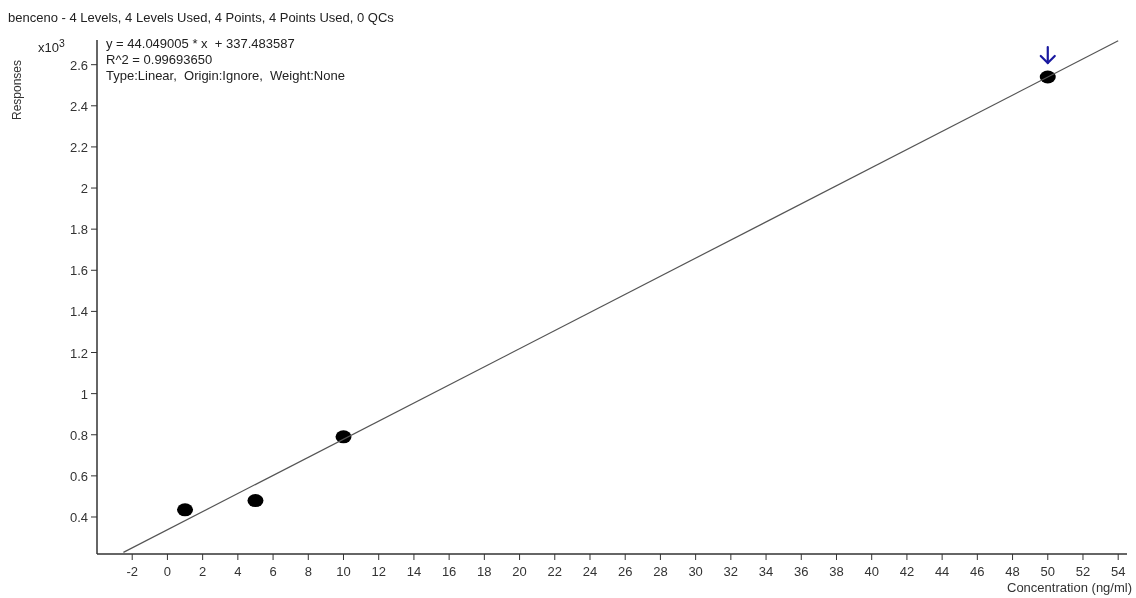 The image size is (1136, 598). I want to click on x-tick-label: 54, so click(1118, 571).